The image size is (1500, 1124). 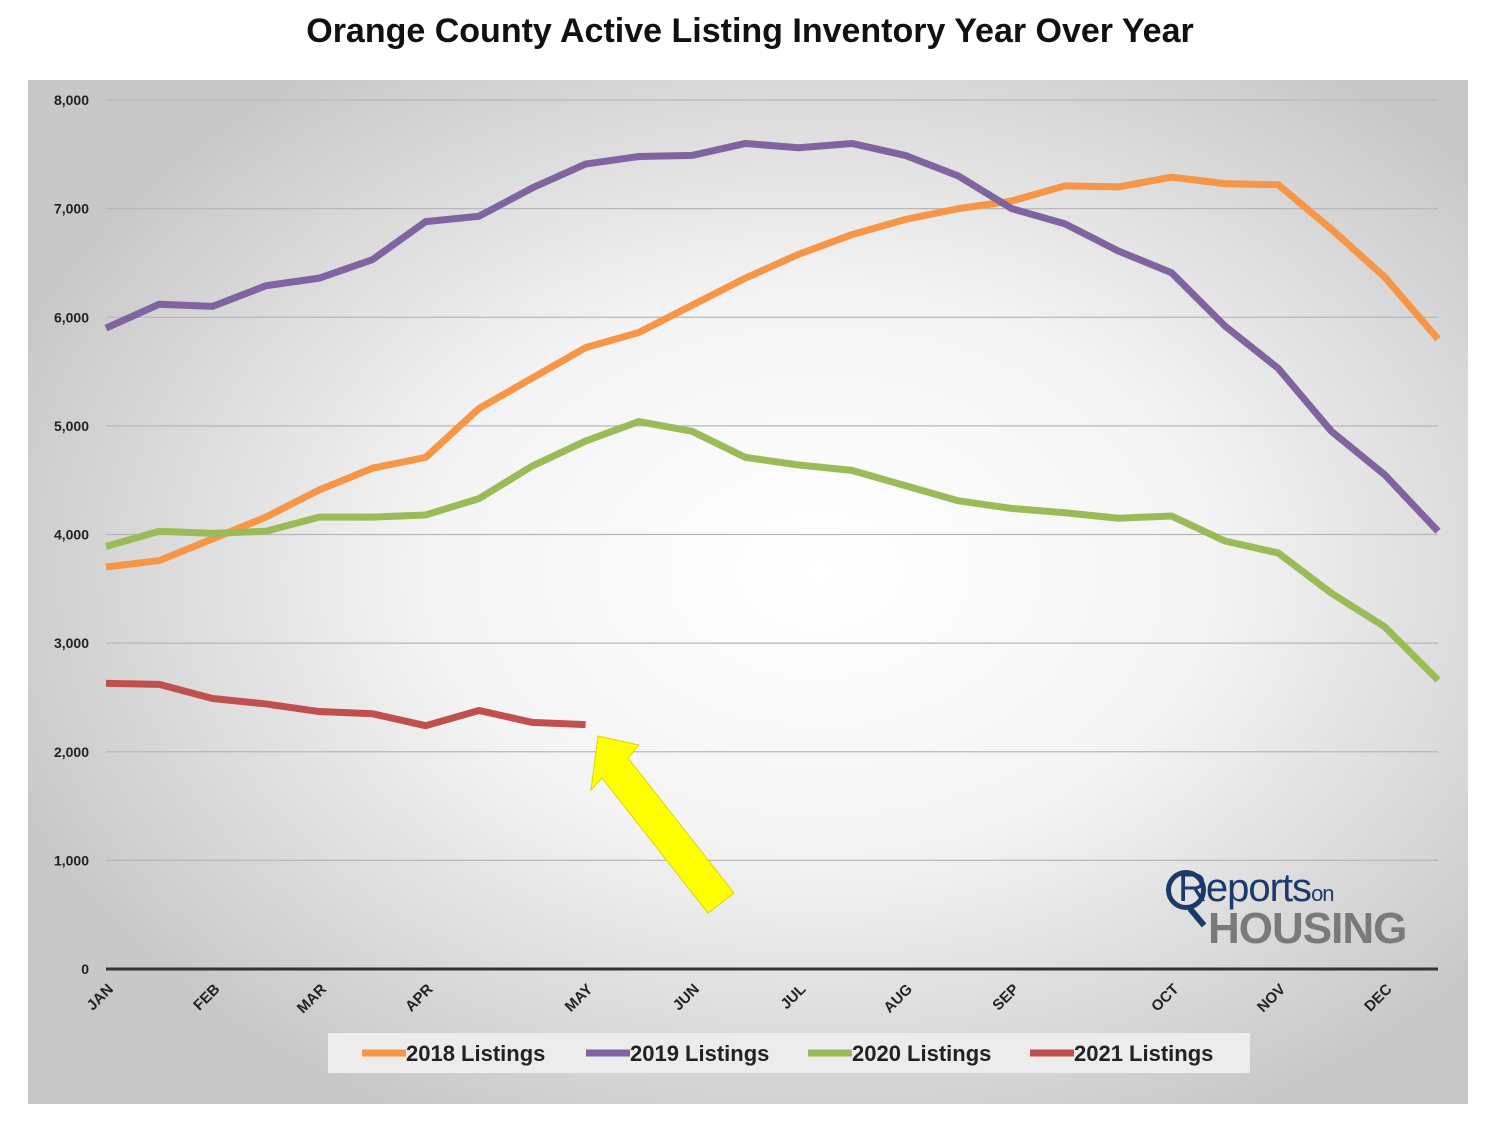 What do you see at coordinates (71, 535) in the screenshot?
I see `y-tick-label: 4,000` at bounding box center [71, 535].